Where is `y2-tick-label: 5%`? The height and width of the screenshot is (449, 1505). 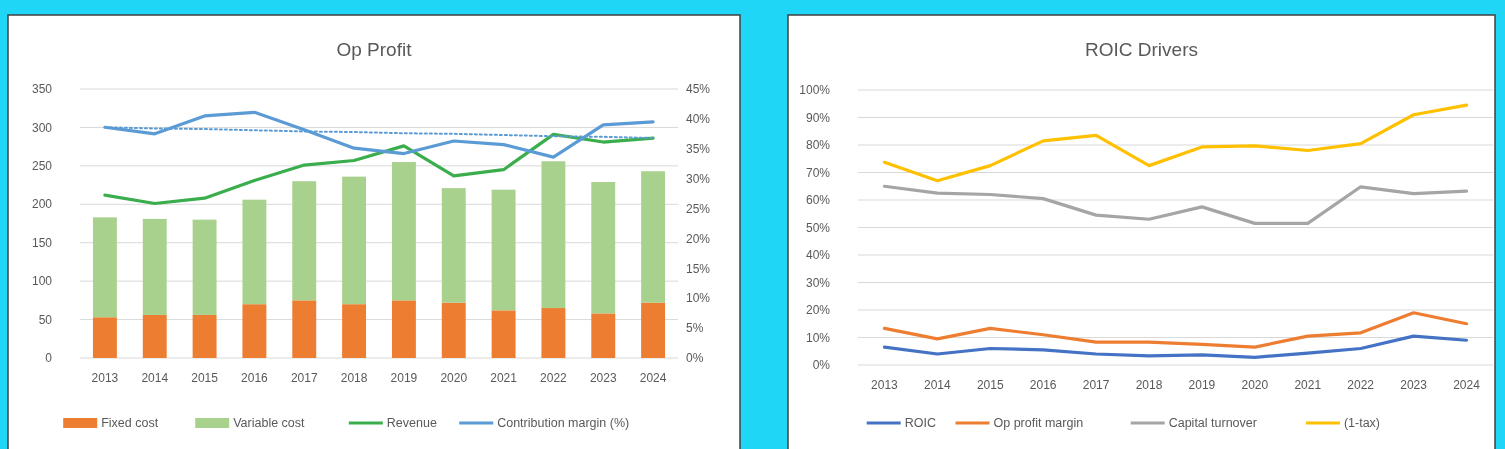 y2-tick-label: 5% is located at coordinates (695, 328).